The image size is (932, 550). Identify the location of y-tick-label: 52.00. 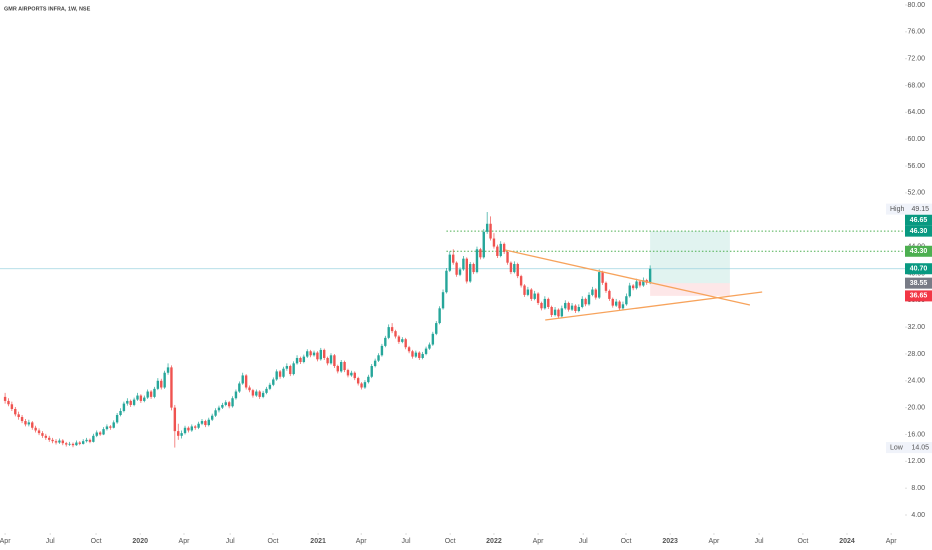
(916, 193).